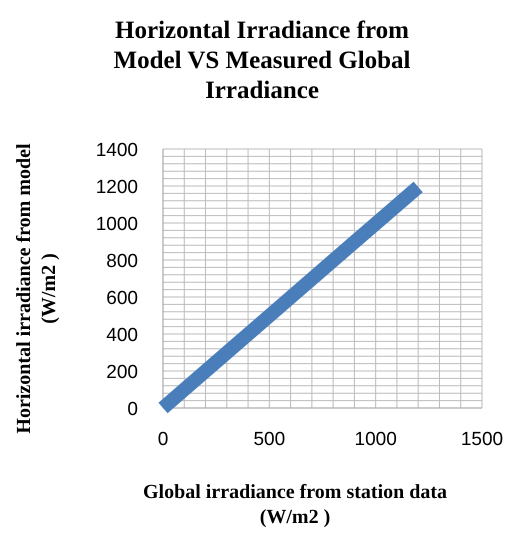  Describe the element at coordinates (295, 504) in the screenshot. I see `x-axis-title: Global irradiance from station data (W/m2 )` at that location.